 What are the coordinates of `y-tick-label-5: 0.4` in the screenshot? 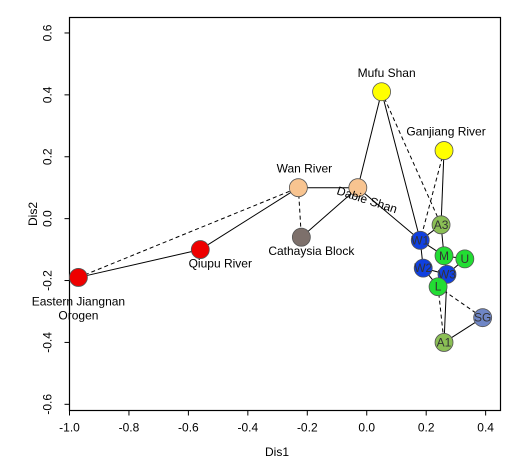 It's located at (48, 94).